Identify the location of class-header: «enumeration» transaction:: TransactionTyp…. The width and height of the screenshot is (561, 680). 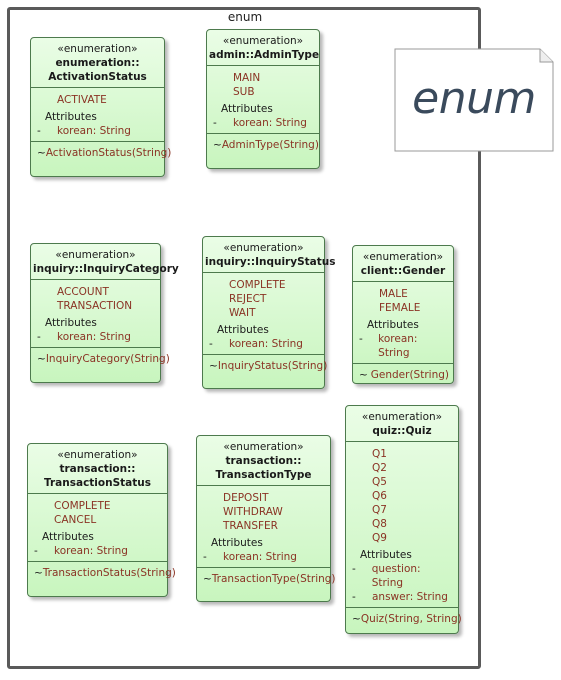
(263, 461).